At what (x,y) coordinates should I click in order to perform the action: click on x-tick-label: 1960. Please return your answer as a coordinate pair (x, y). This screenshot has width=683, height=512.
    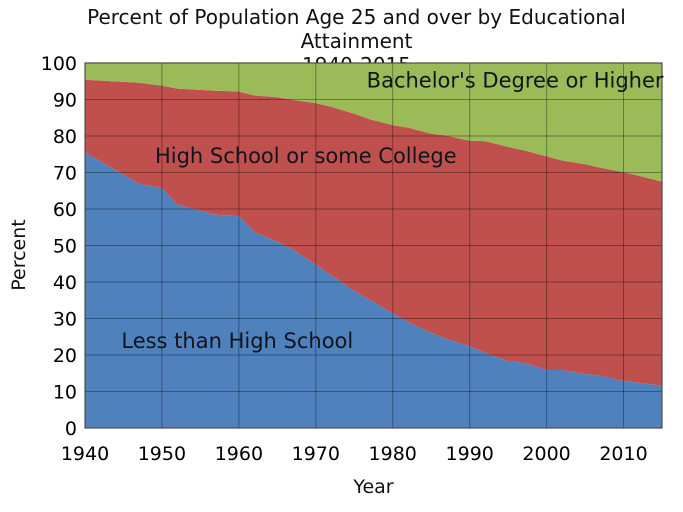
    Looking at the image, I should click on (239, 454).